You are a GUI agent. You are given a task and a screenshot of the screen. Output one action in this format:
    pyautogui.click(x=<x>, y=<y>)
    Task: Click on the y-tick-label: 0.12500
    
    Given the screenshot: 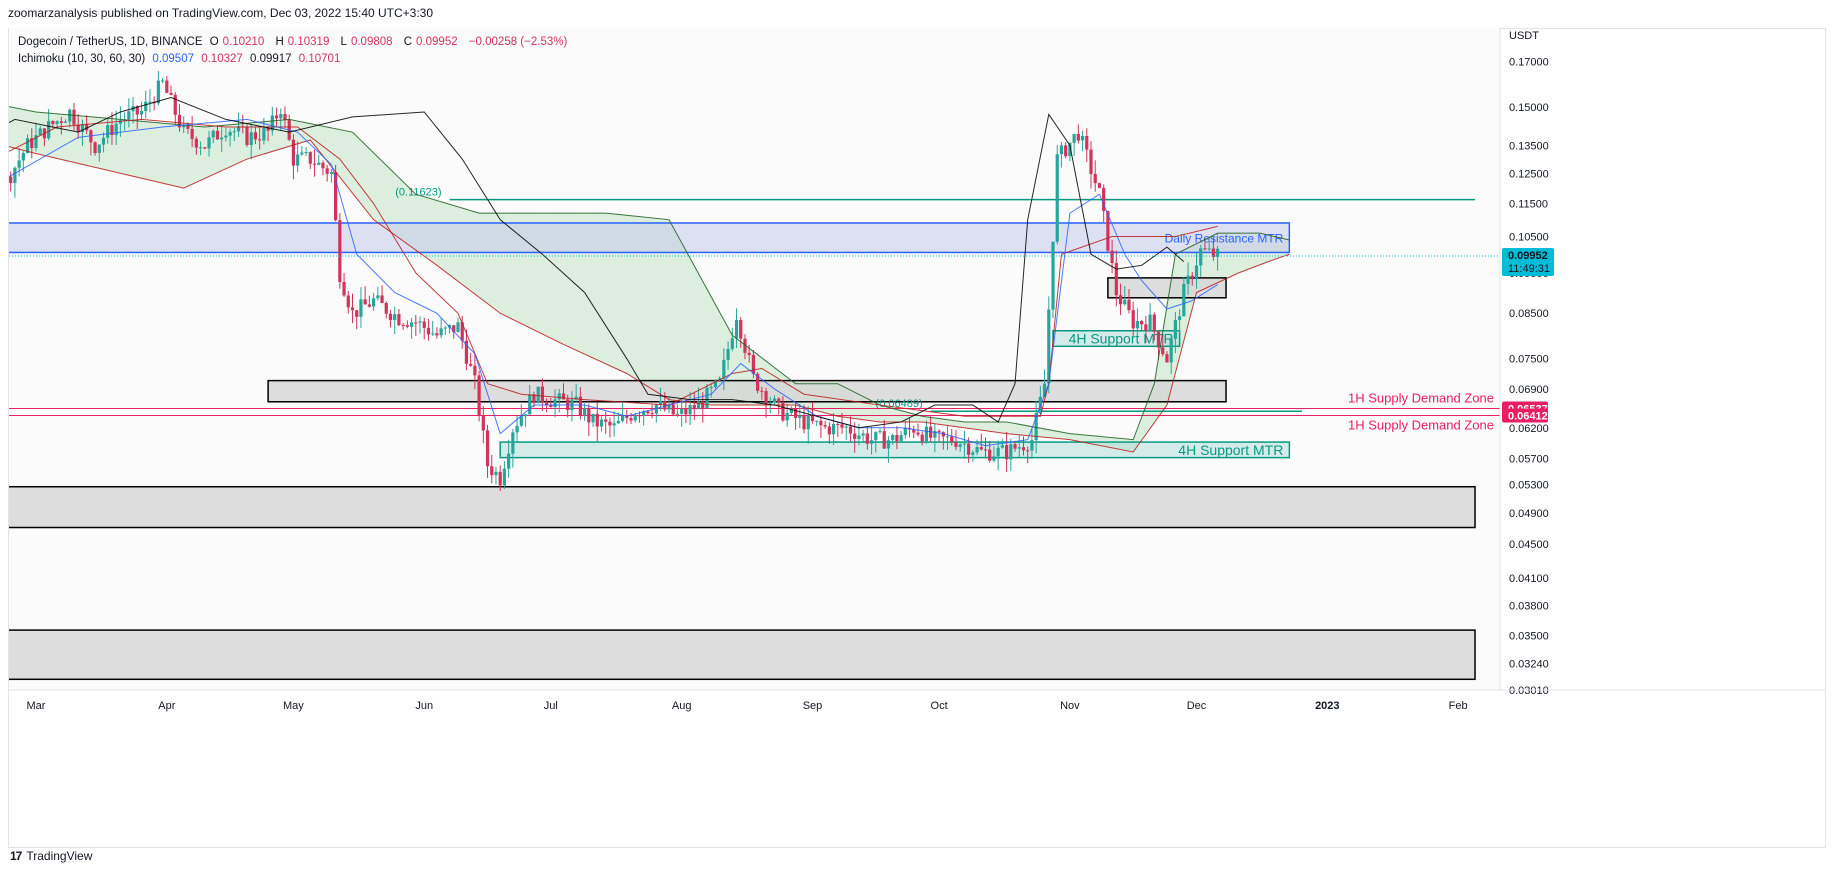 What is the action you would take?
    pyautogui.click(x=1529, y=174)
    